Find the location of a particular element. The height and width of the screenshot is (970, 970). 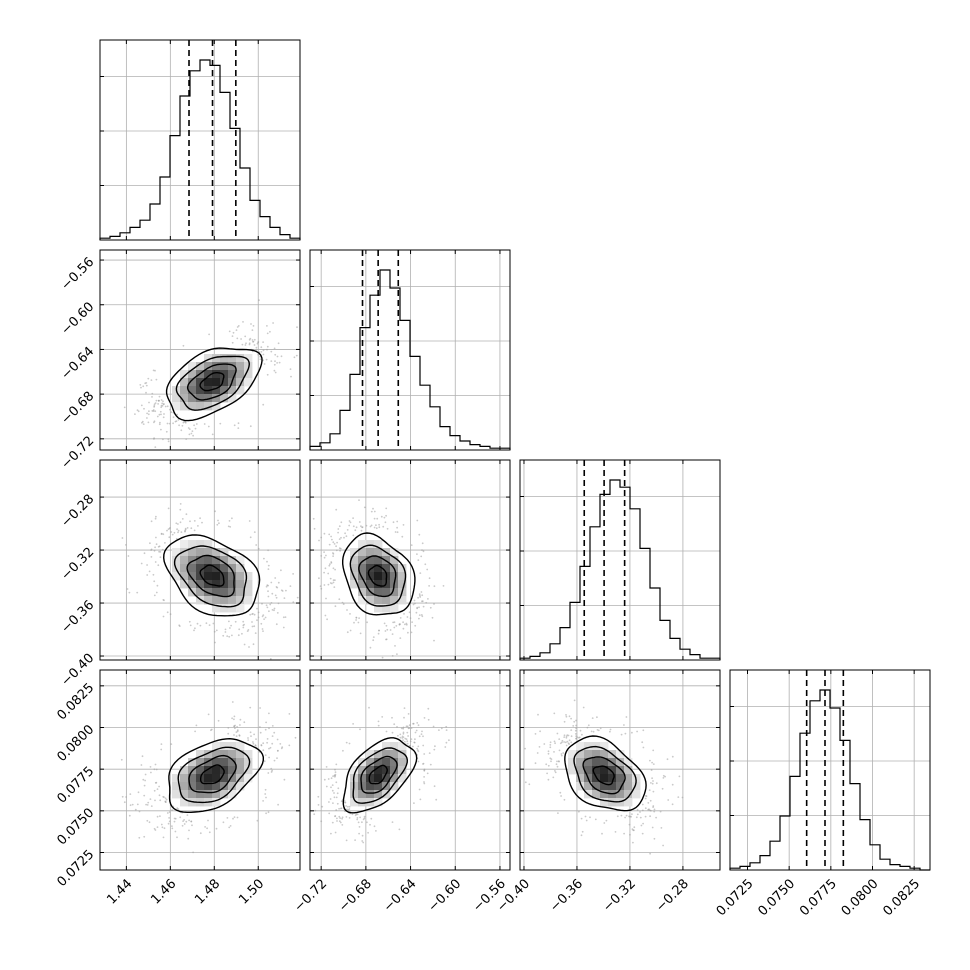

y-tick-label: −0.72 is located at coordinates (78, 453).